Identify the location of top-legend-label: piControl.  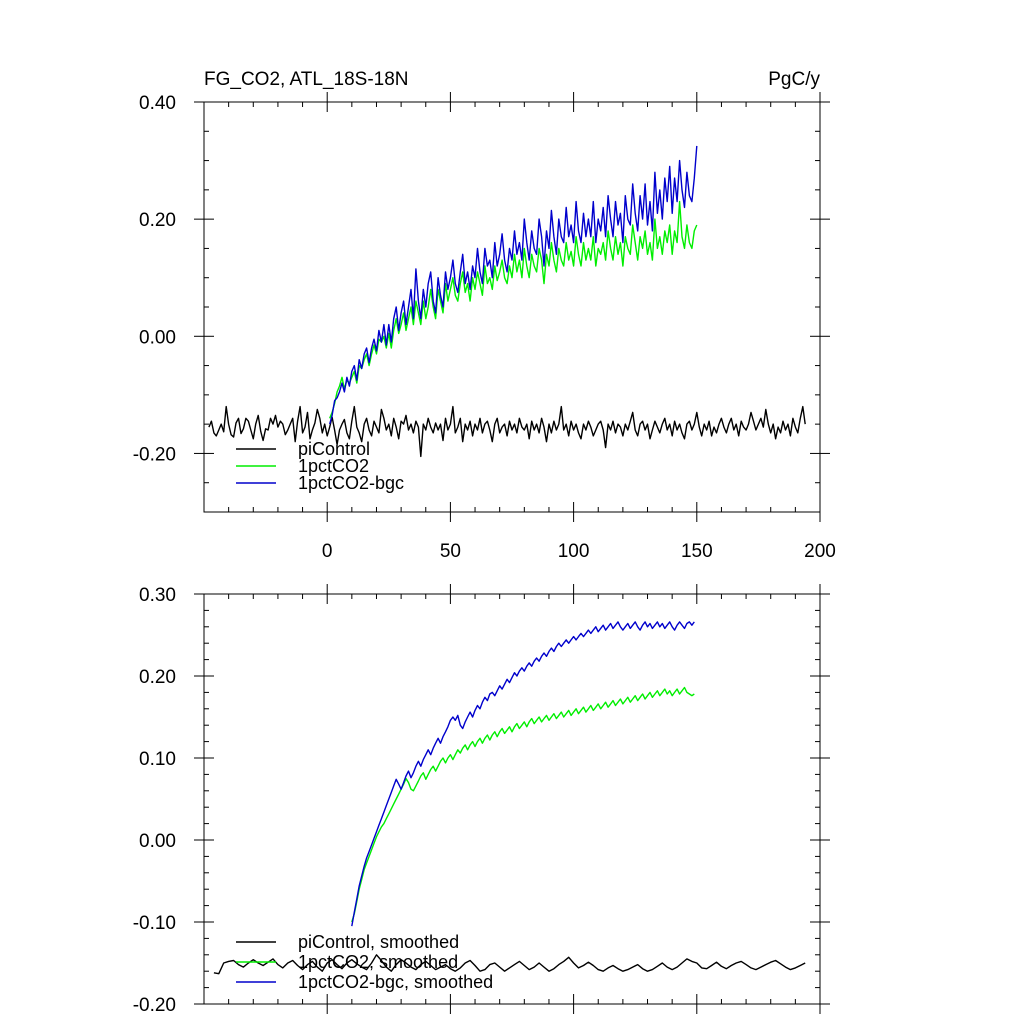
(334, 449).